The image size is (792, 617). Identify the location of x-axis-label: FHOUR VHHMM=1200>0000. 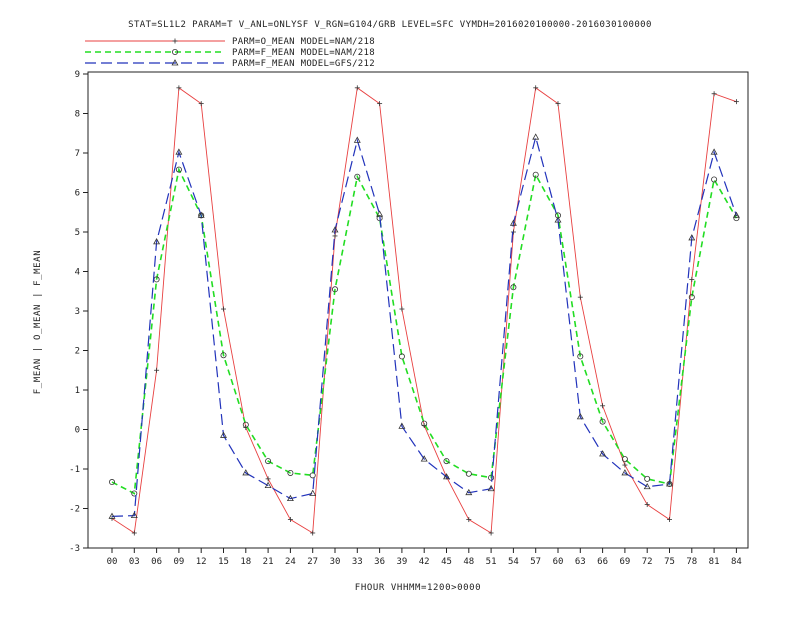
(418, 588).